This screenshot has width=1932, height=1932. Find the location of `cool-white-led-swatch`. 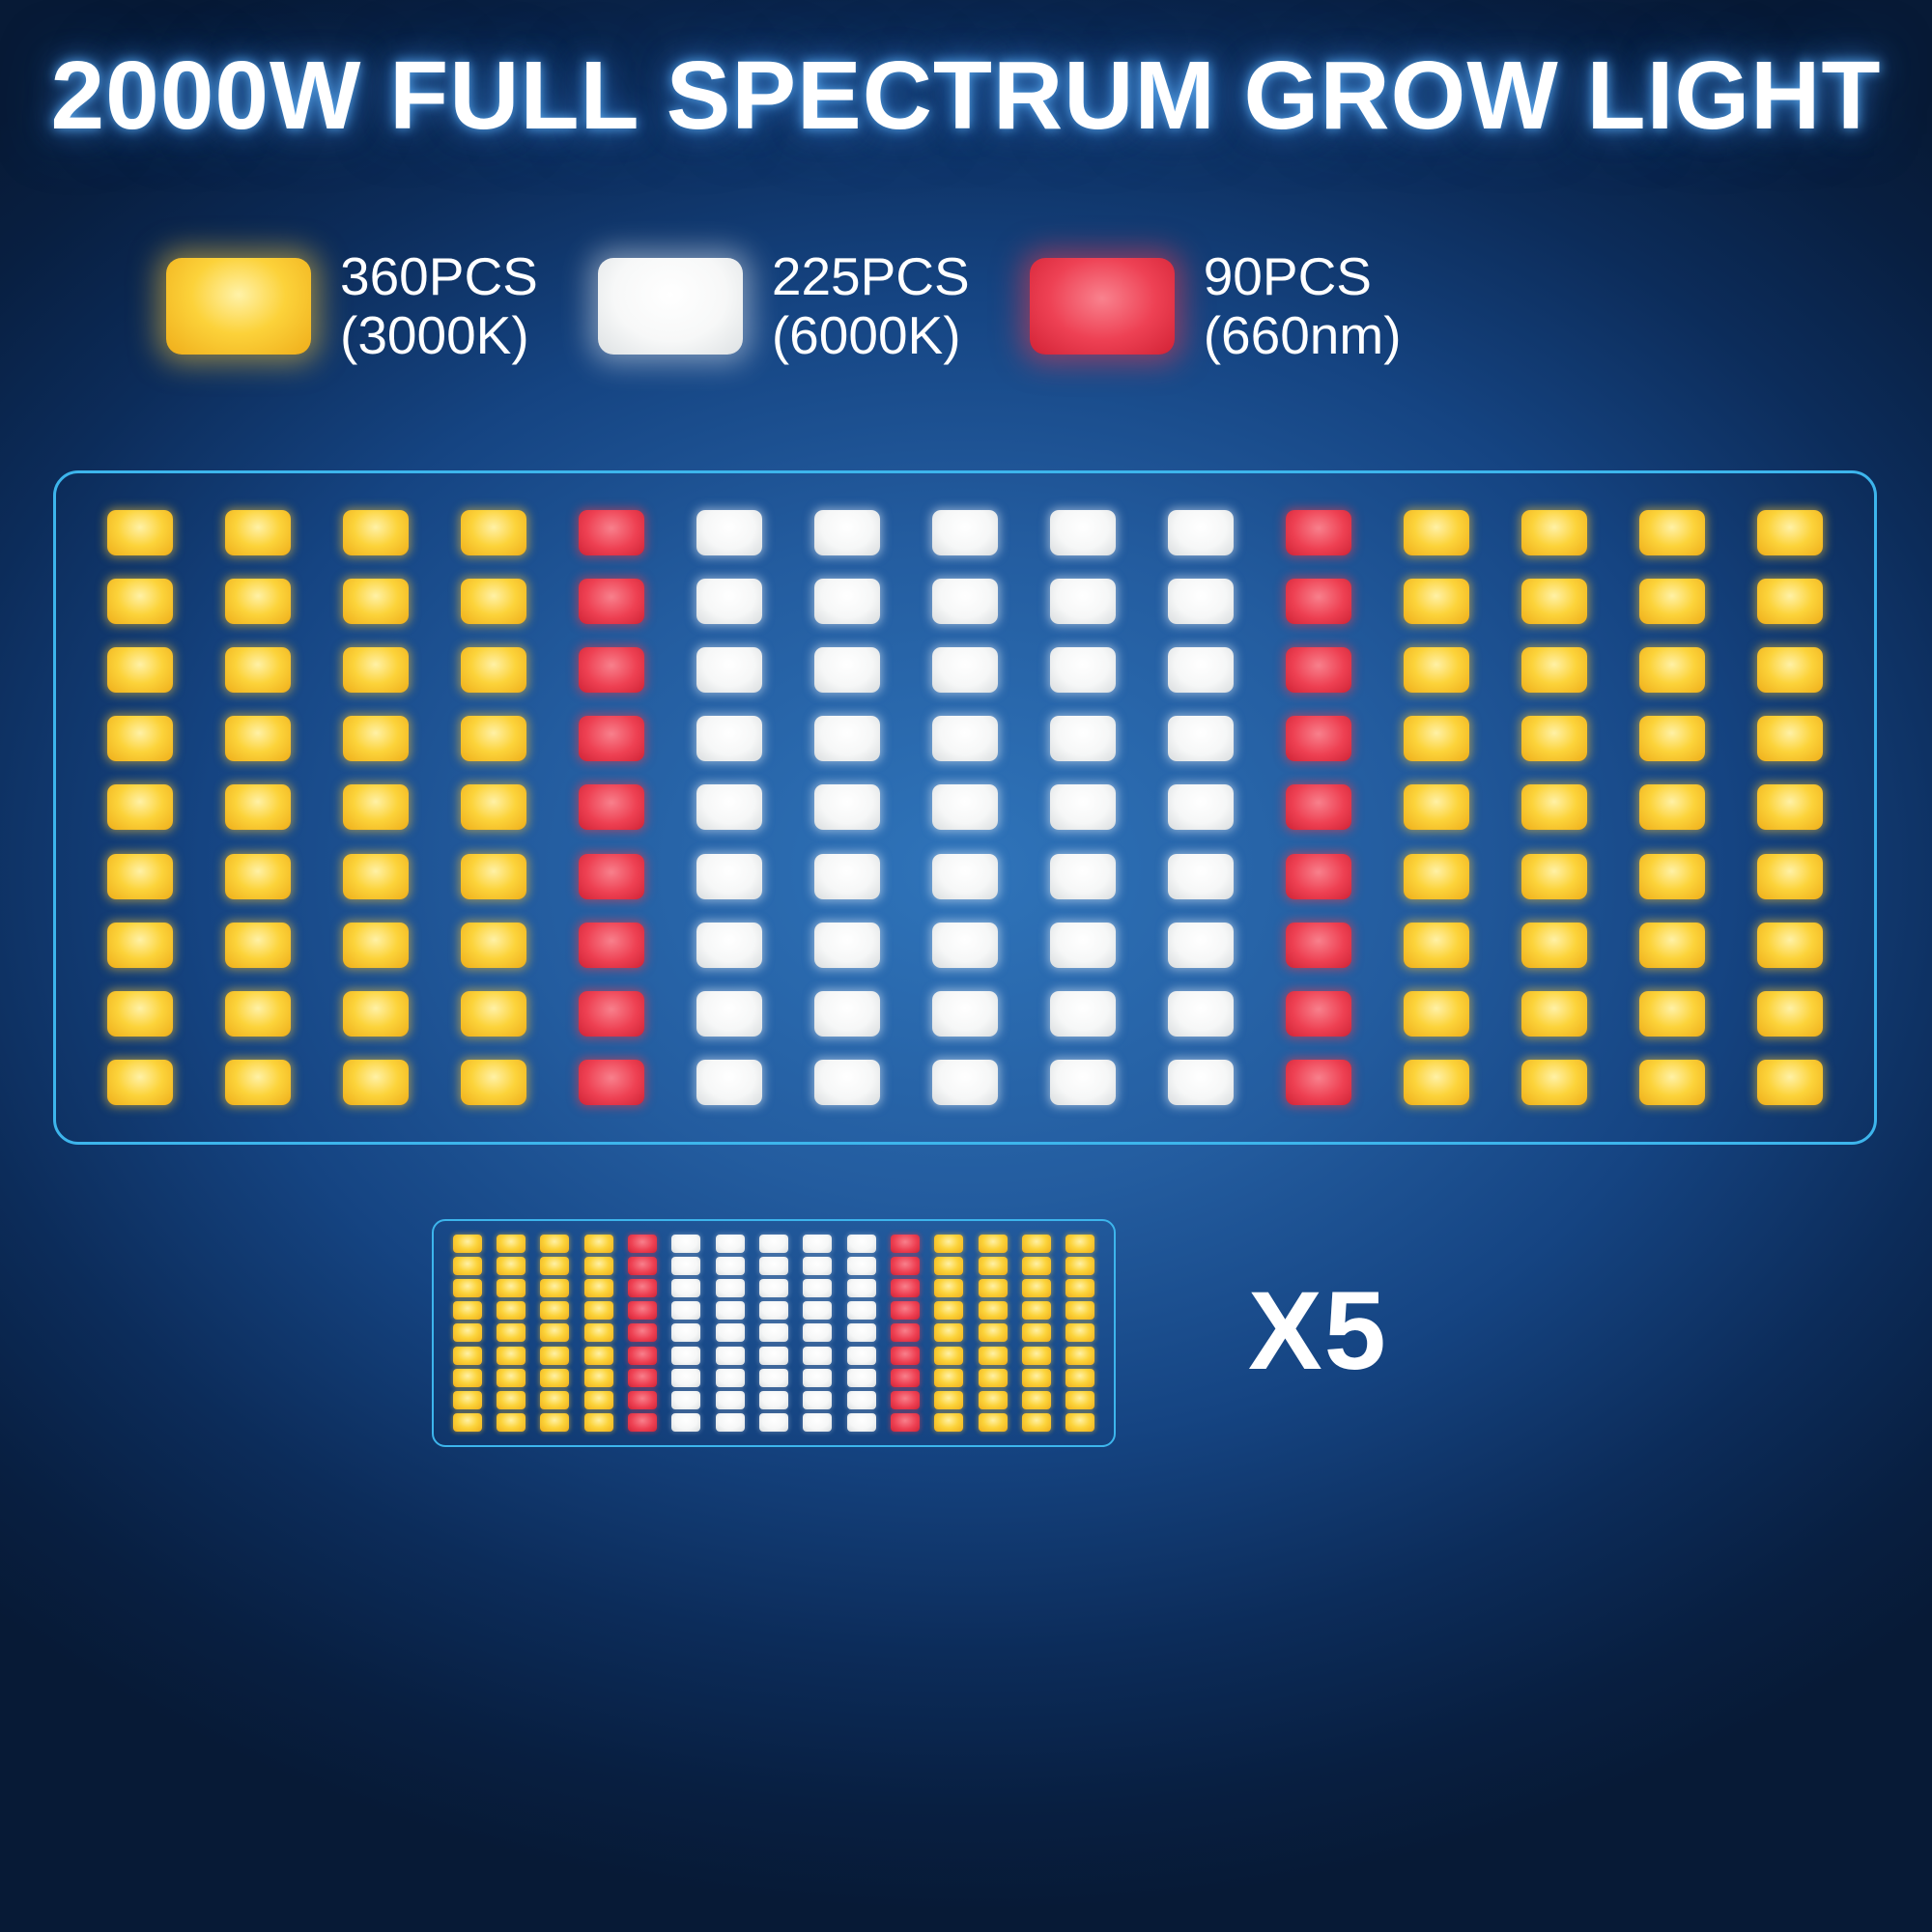

cool-white-led-swatch is located at coordinates (670, 306).